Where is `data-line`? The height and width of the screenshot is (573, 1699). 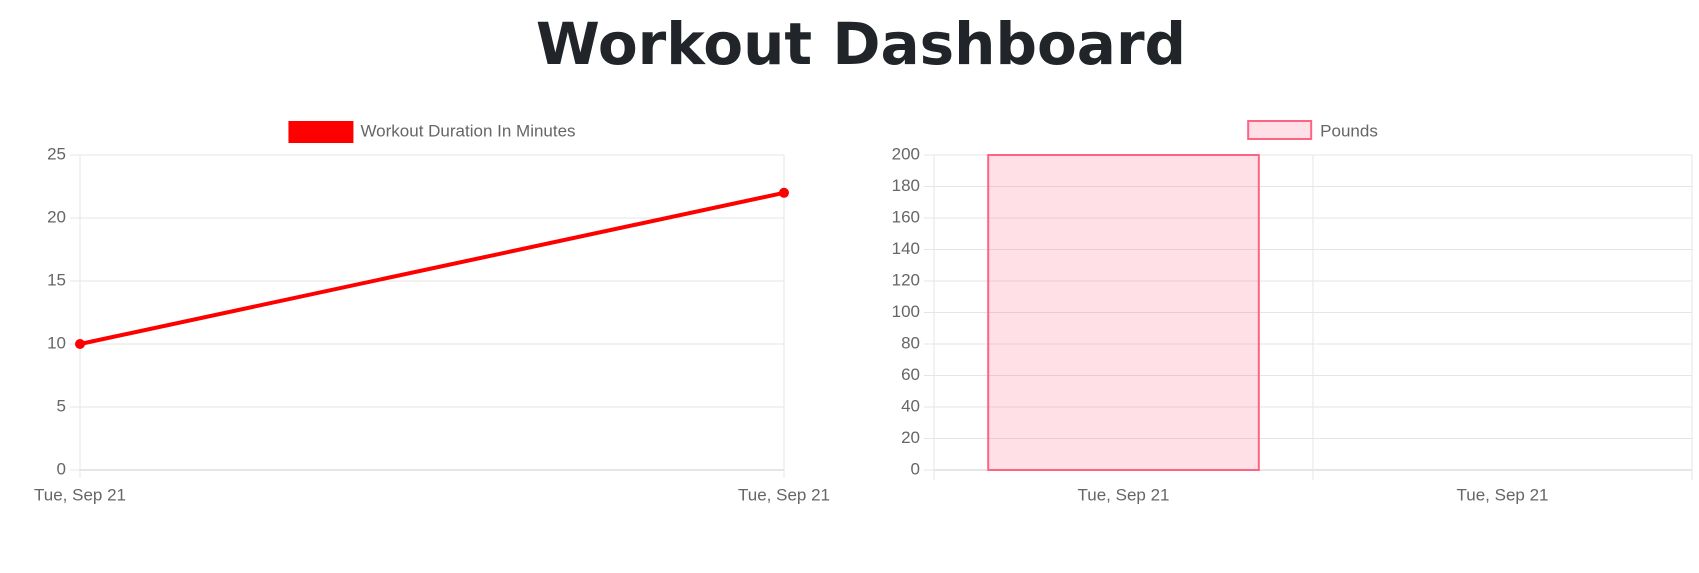
data-line is located at coordinates (432, 268).